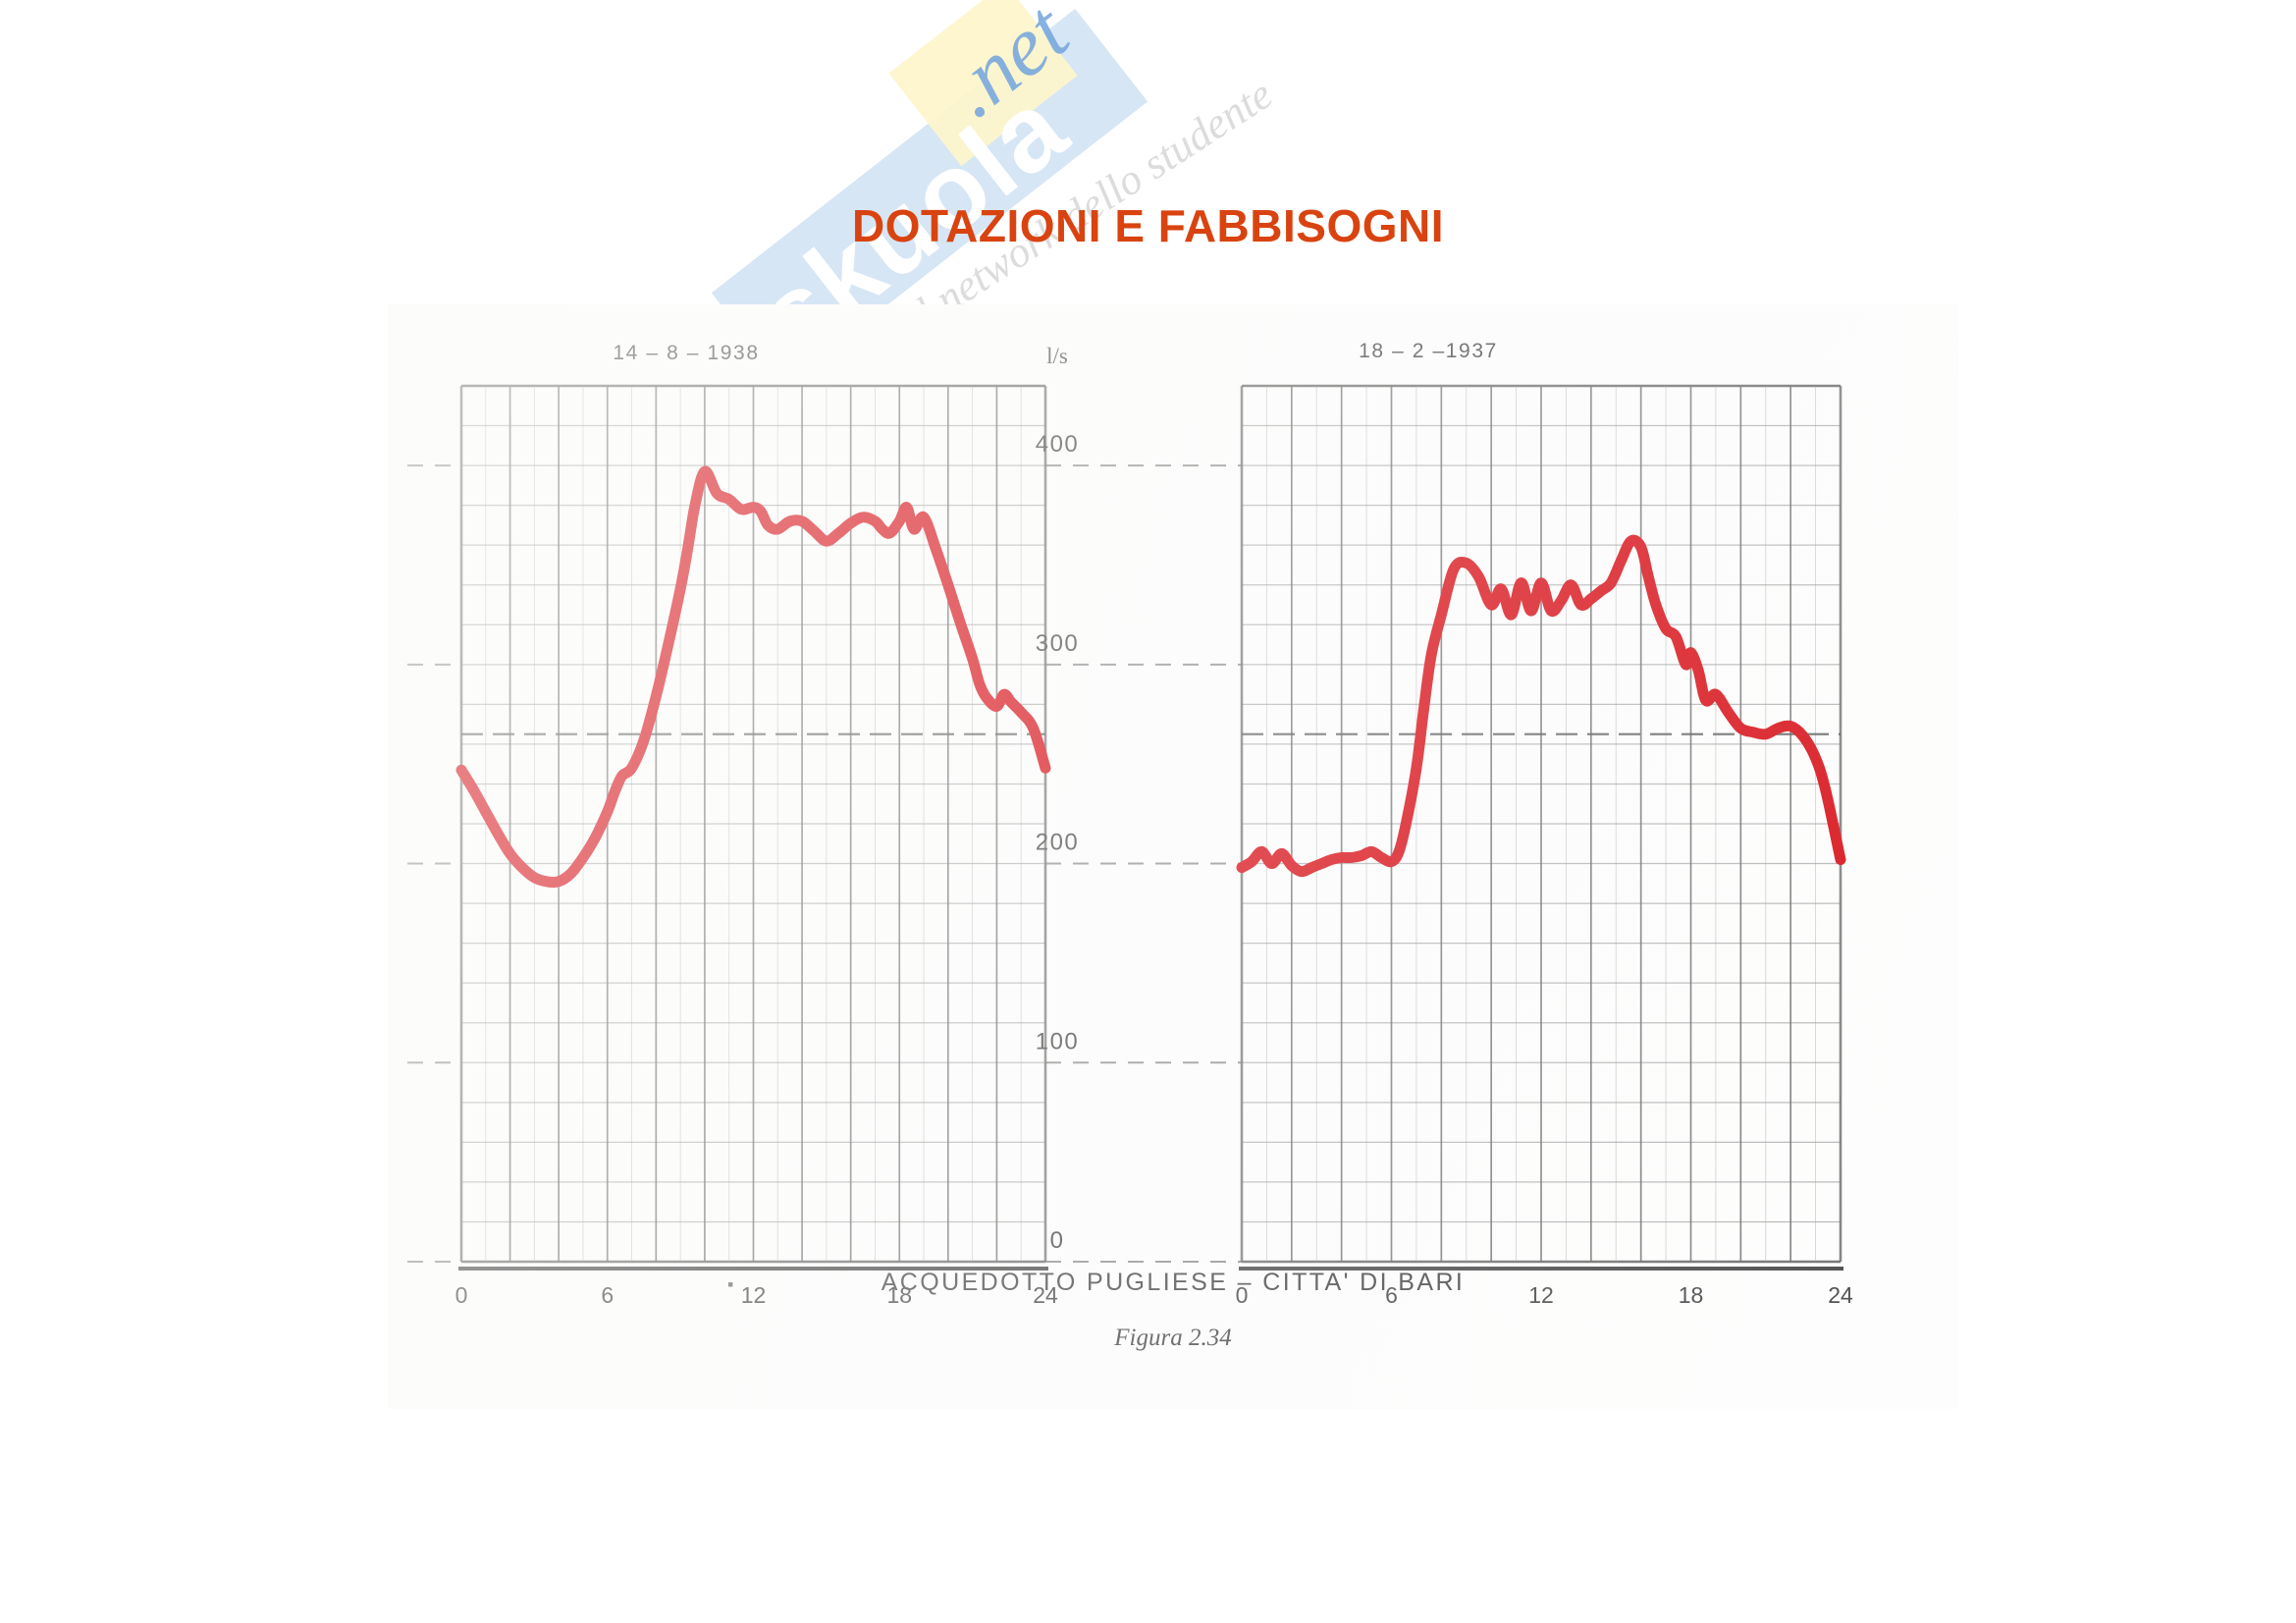 This screenshot has height=1623, width=2296. What do you see at coordinates (686, 353) in the screenshot?
I see `left-panel-date-label: 14 – 8 – 1938` at bounding box center [686, 353].